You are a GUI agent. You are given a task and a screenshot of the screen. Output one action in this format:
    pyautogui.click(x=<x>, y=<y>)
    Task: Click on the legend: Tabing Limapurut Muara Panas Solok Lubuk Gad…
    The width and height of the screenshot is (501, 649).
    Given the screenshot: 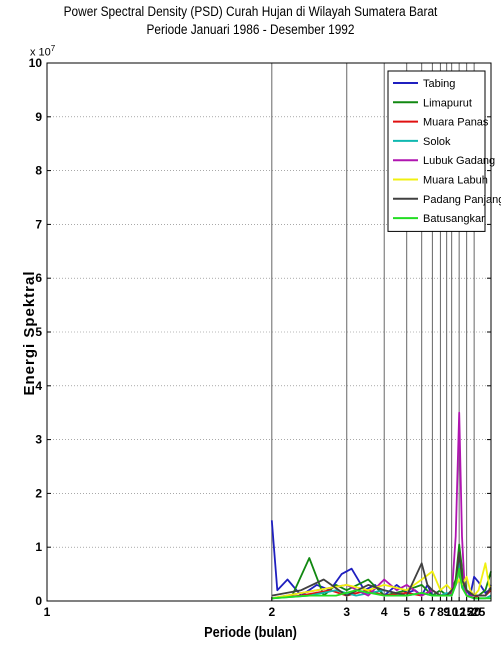 What is the action you would take?
    pyautogui.click(x=444, y=151)
    